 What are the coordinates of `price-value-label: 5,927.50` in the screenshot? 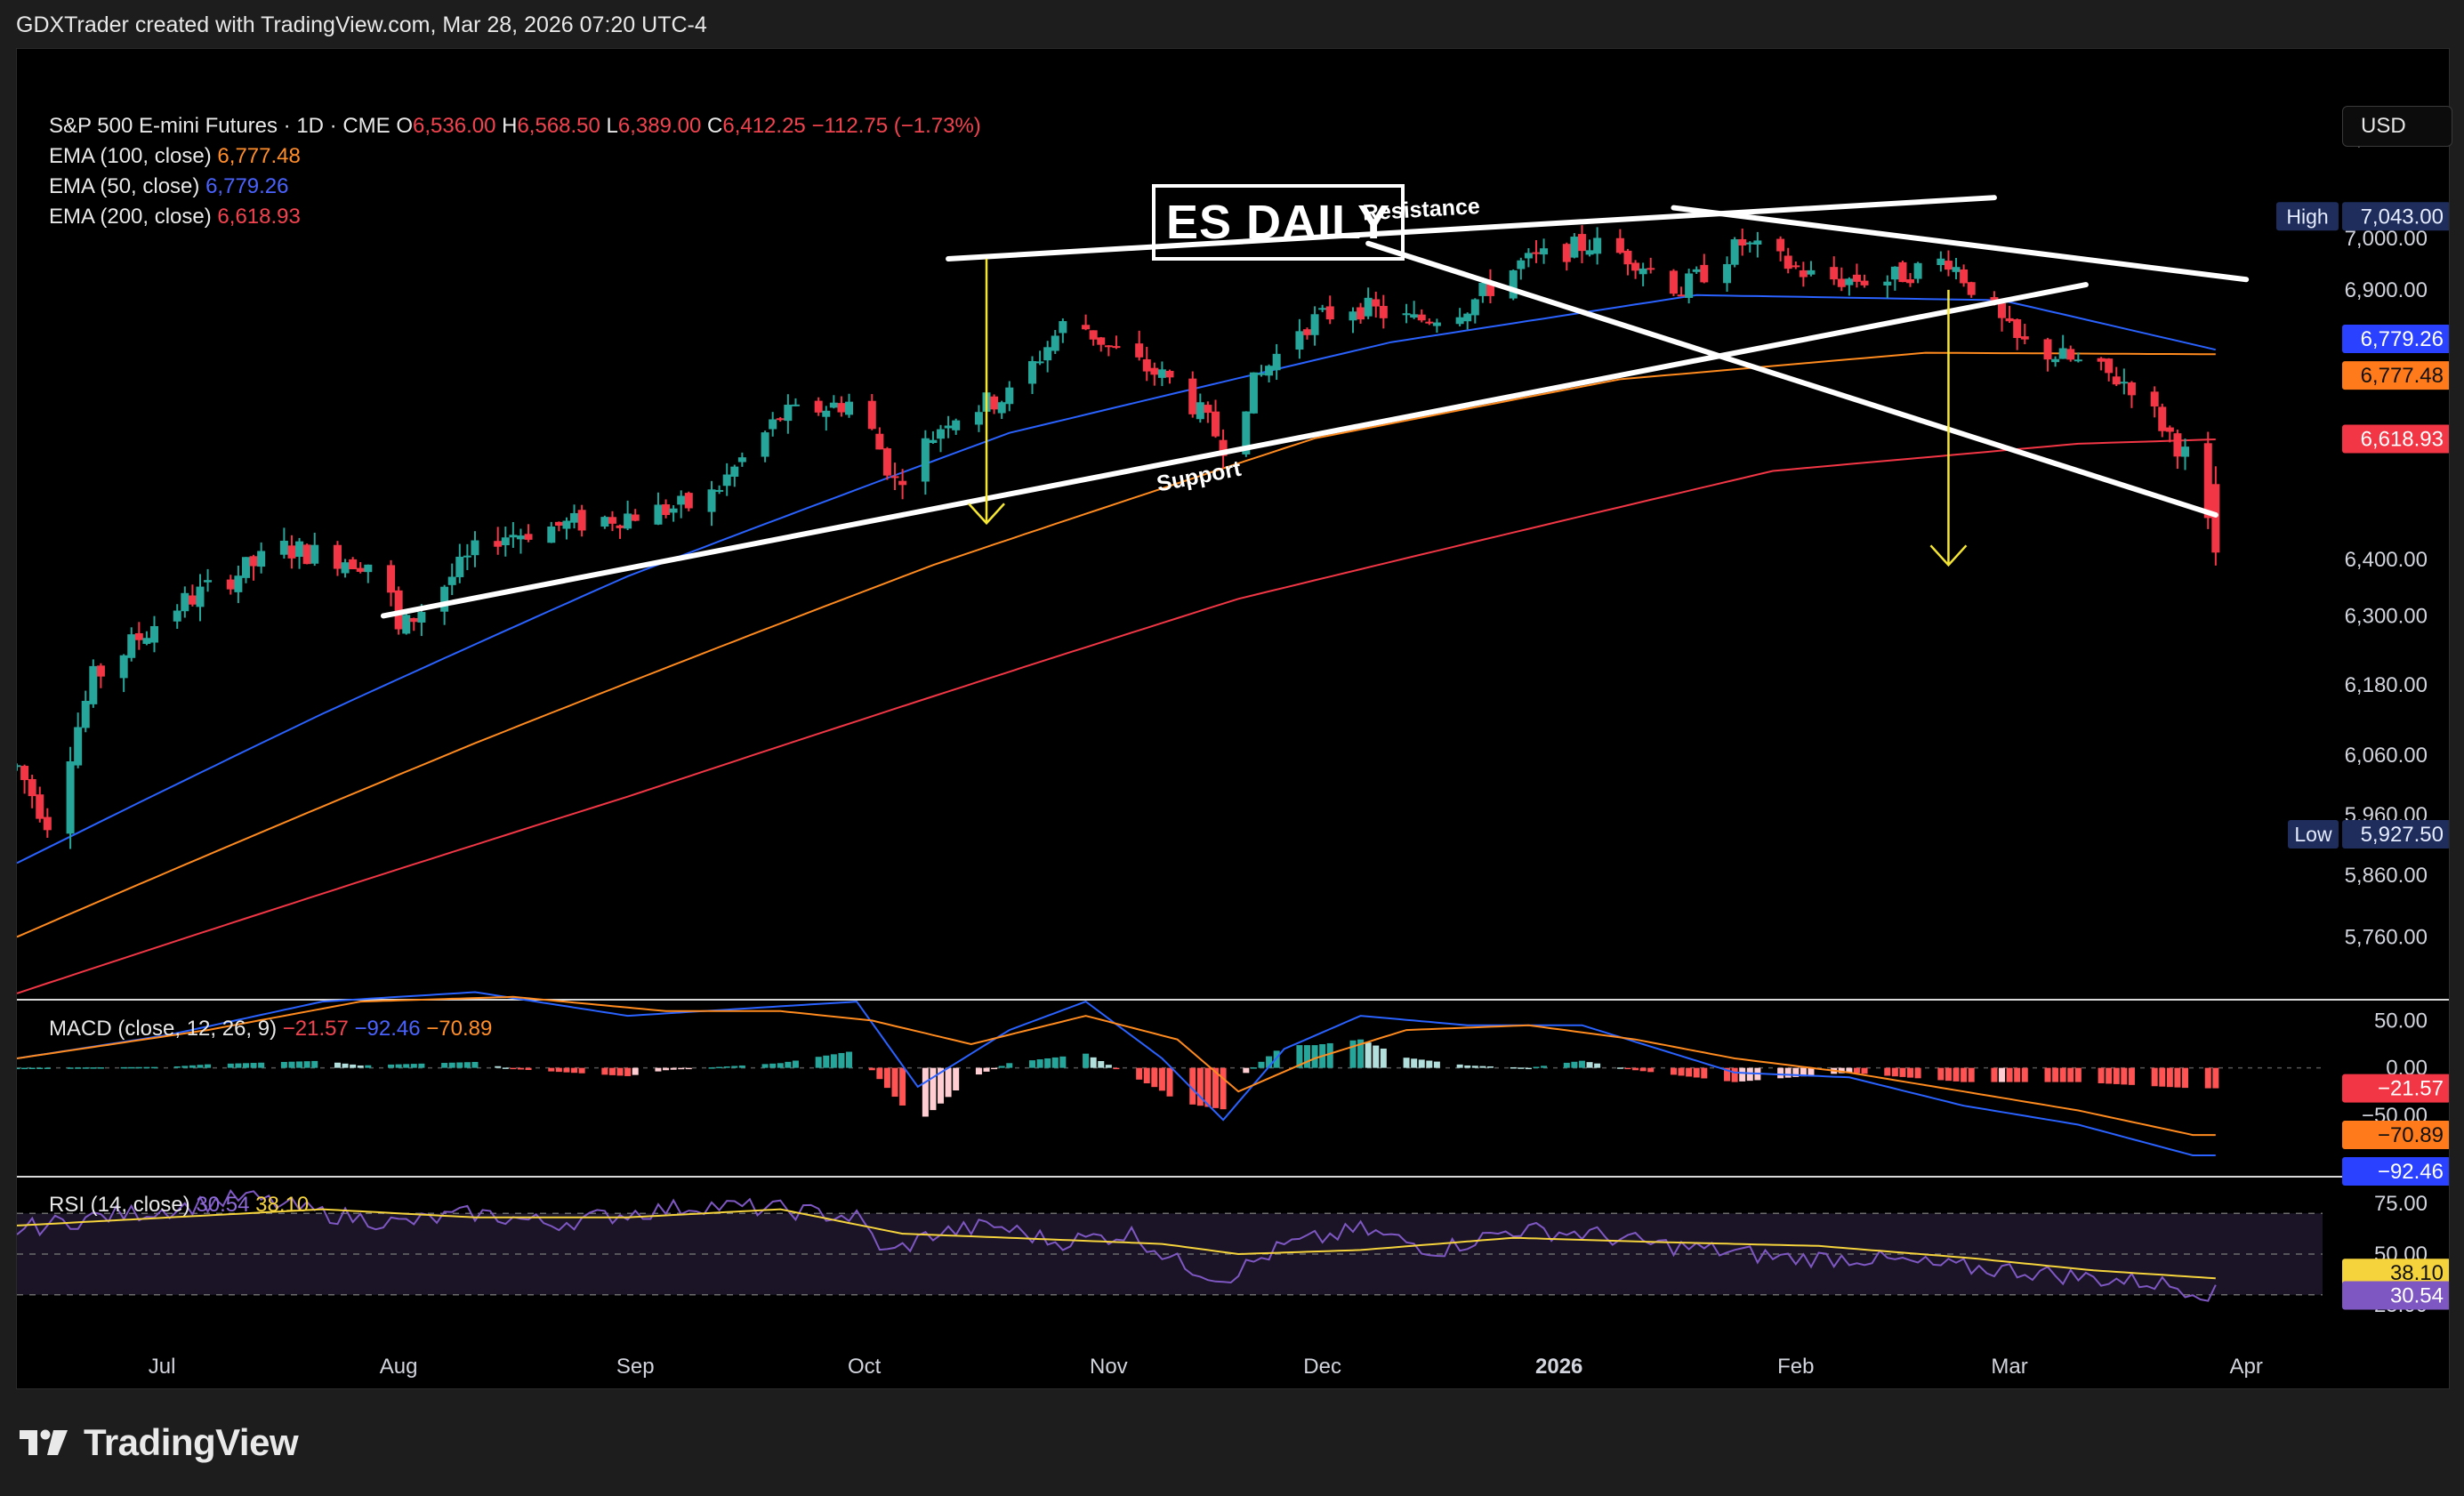 It's located at (2403, 835).